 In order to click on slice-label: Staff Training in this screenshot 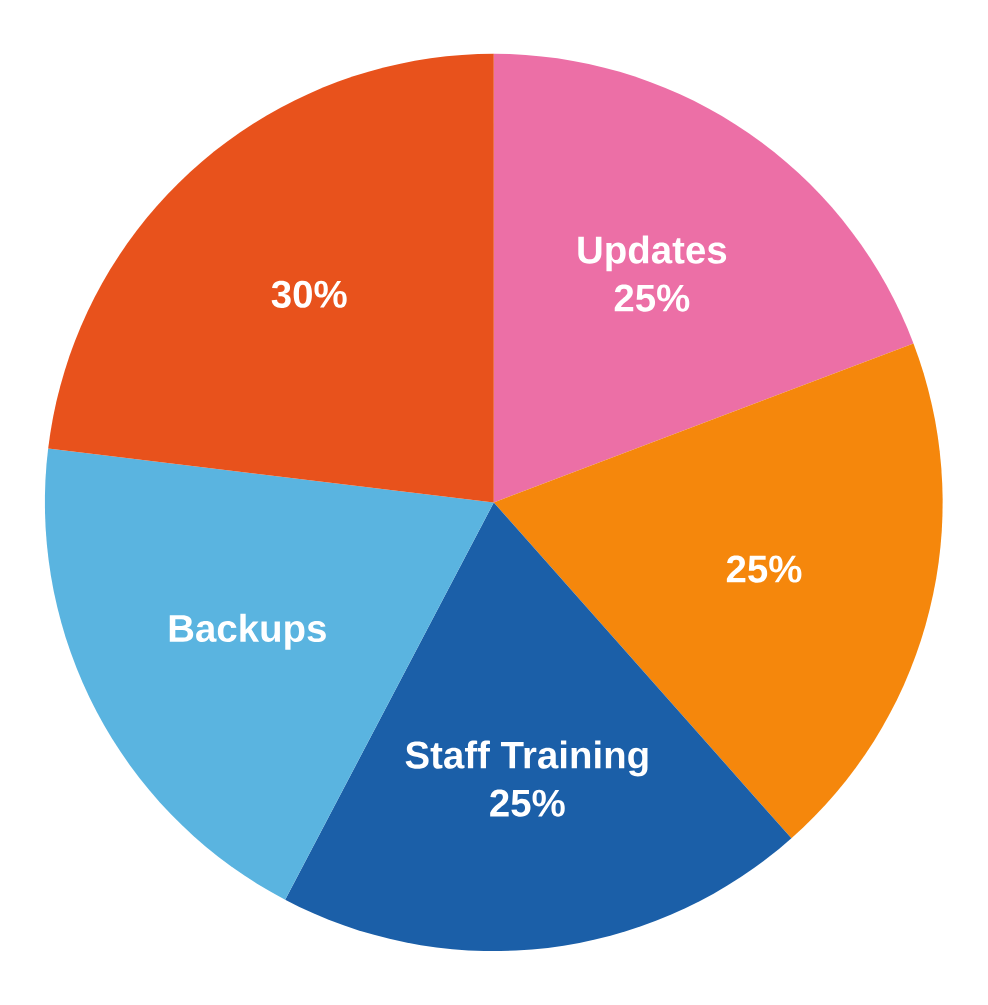, I will do `click(526, 758)`.